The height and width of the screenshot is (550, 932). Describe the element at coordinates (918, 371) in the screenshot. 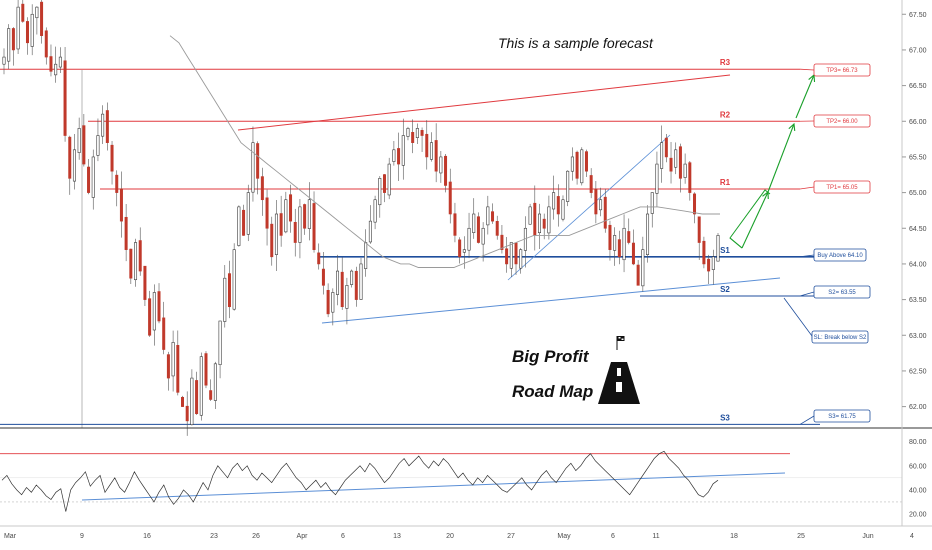

I see `price-tick-label: 62.50` at that location.